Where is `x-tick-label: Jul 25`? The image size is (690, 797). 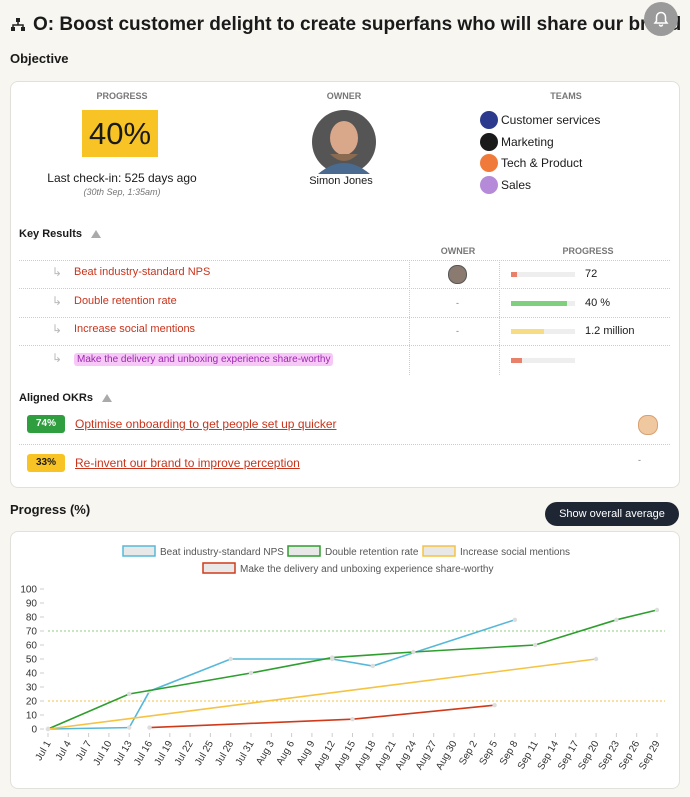 x-tick-label: Jul 25 is located at coordinates (204, 753).